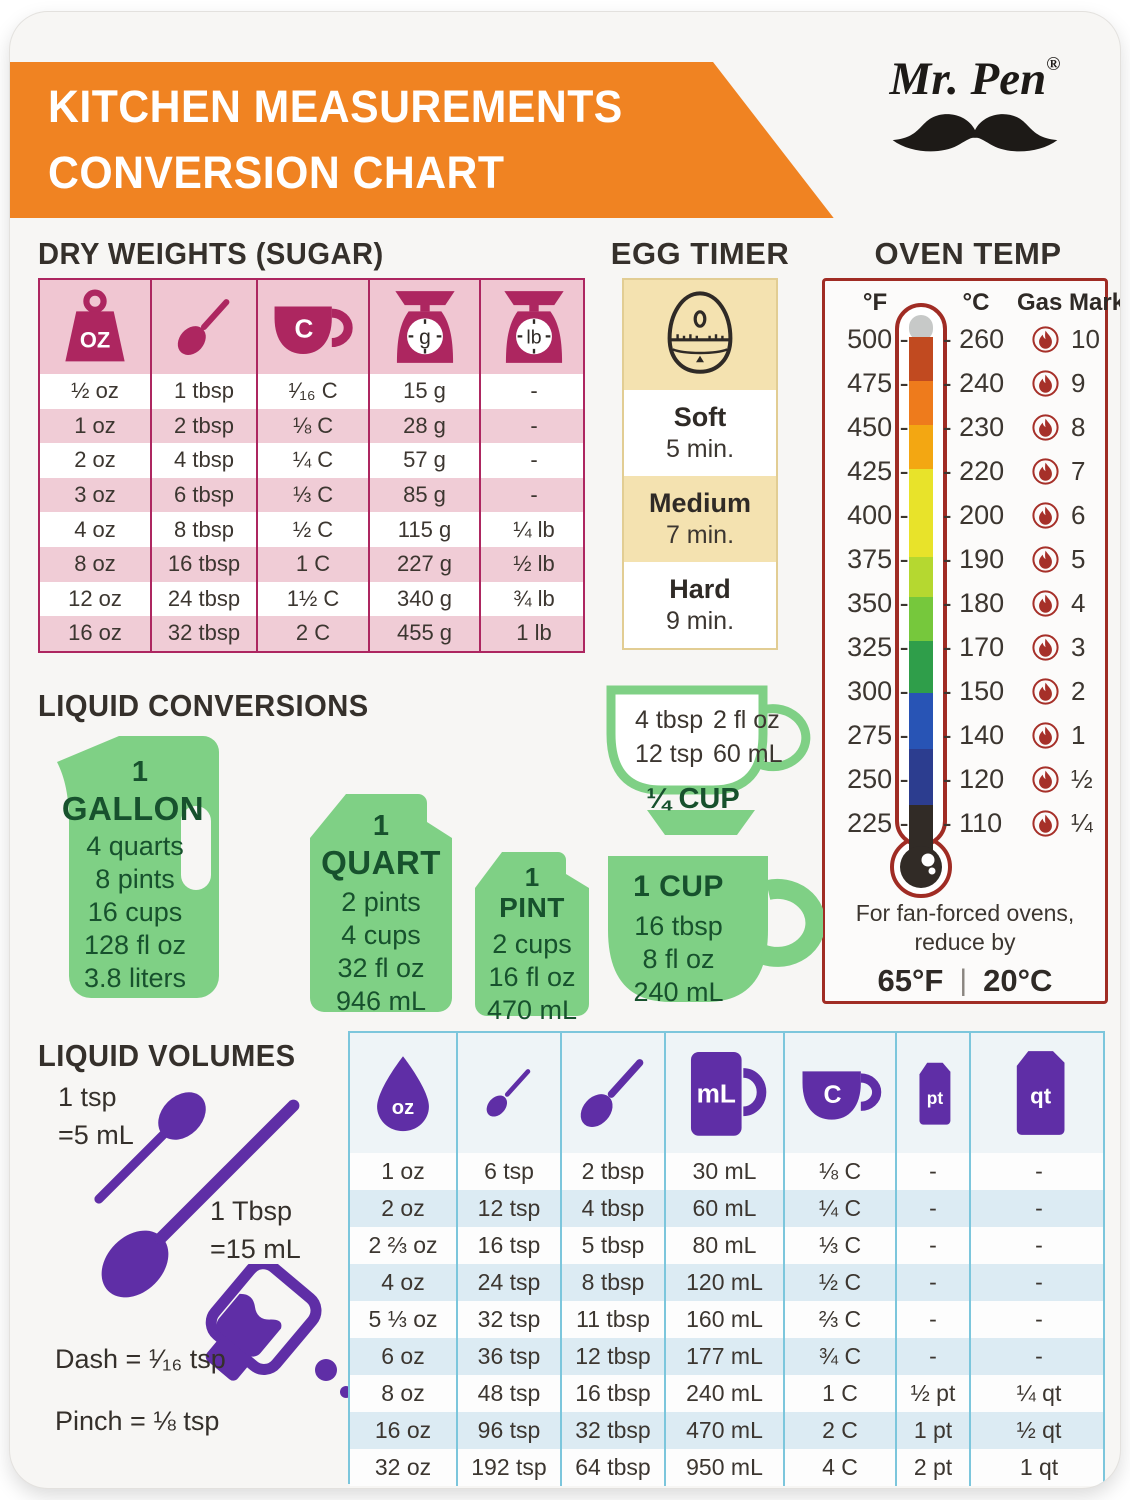 This screenshot has height=1500, width=1130. I want to click on tsp-note: 1 tsp =5 mL, so click(96, 1116).